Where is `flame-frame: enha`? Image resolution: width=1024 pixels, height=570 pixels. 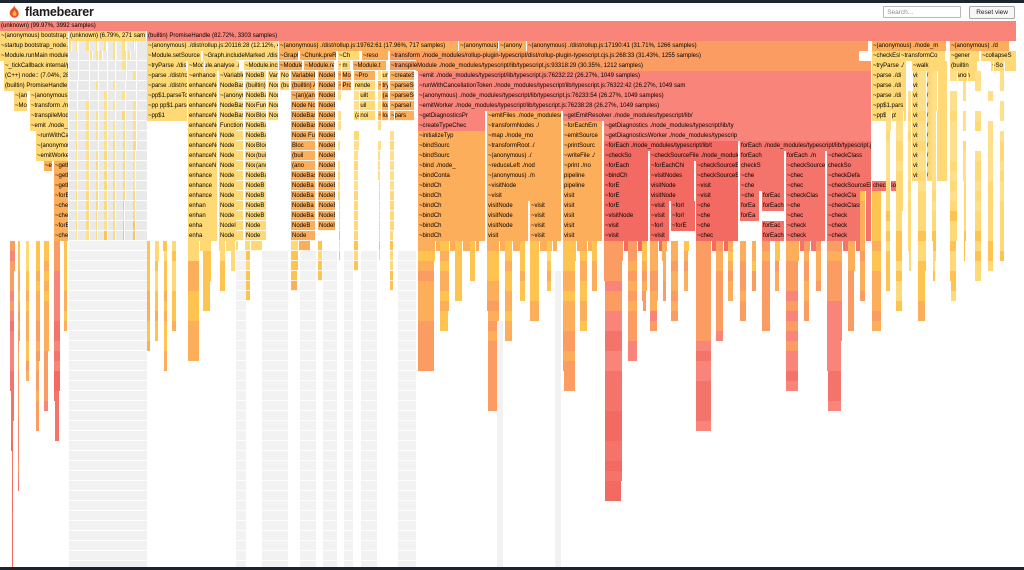 flame-frame: enha is located at coordinates (203, 236).